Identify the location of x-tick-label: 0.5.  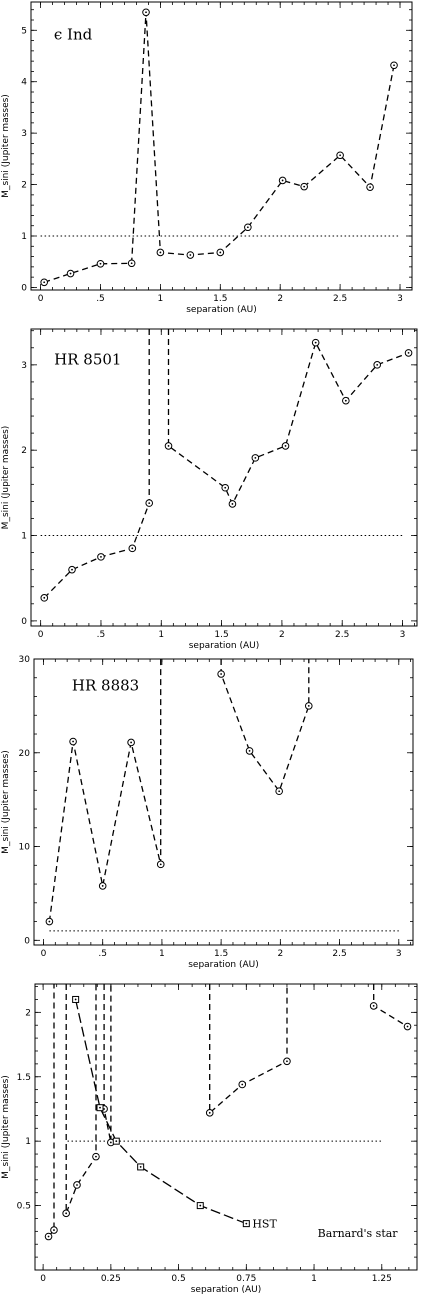
(178, 1279).